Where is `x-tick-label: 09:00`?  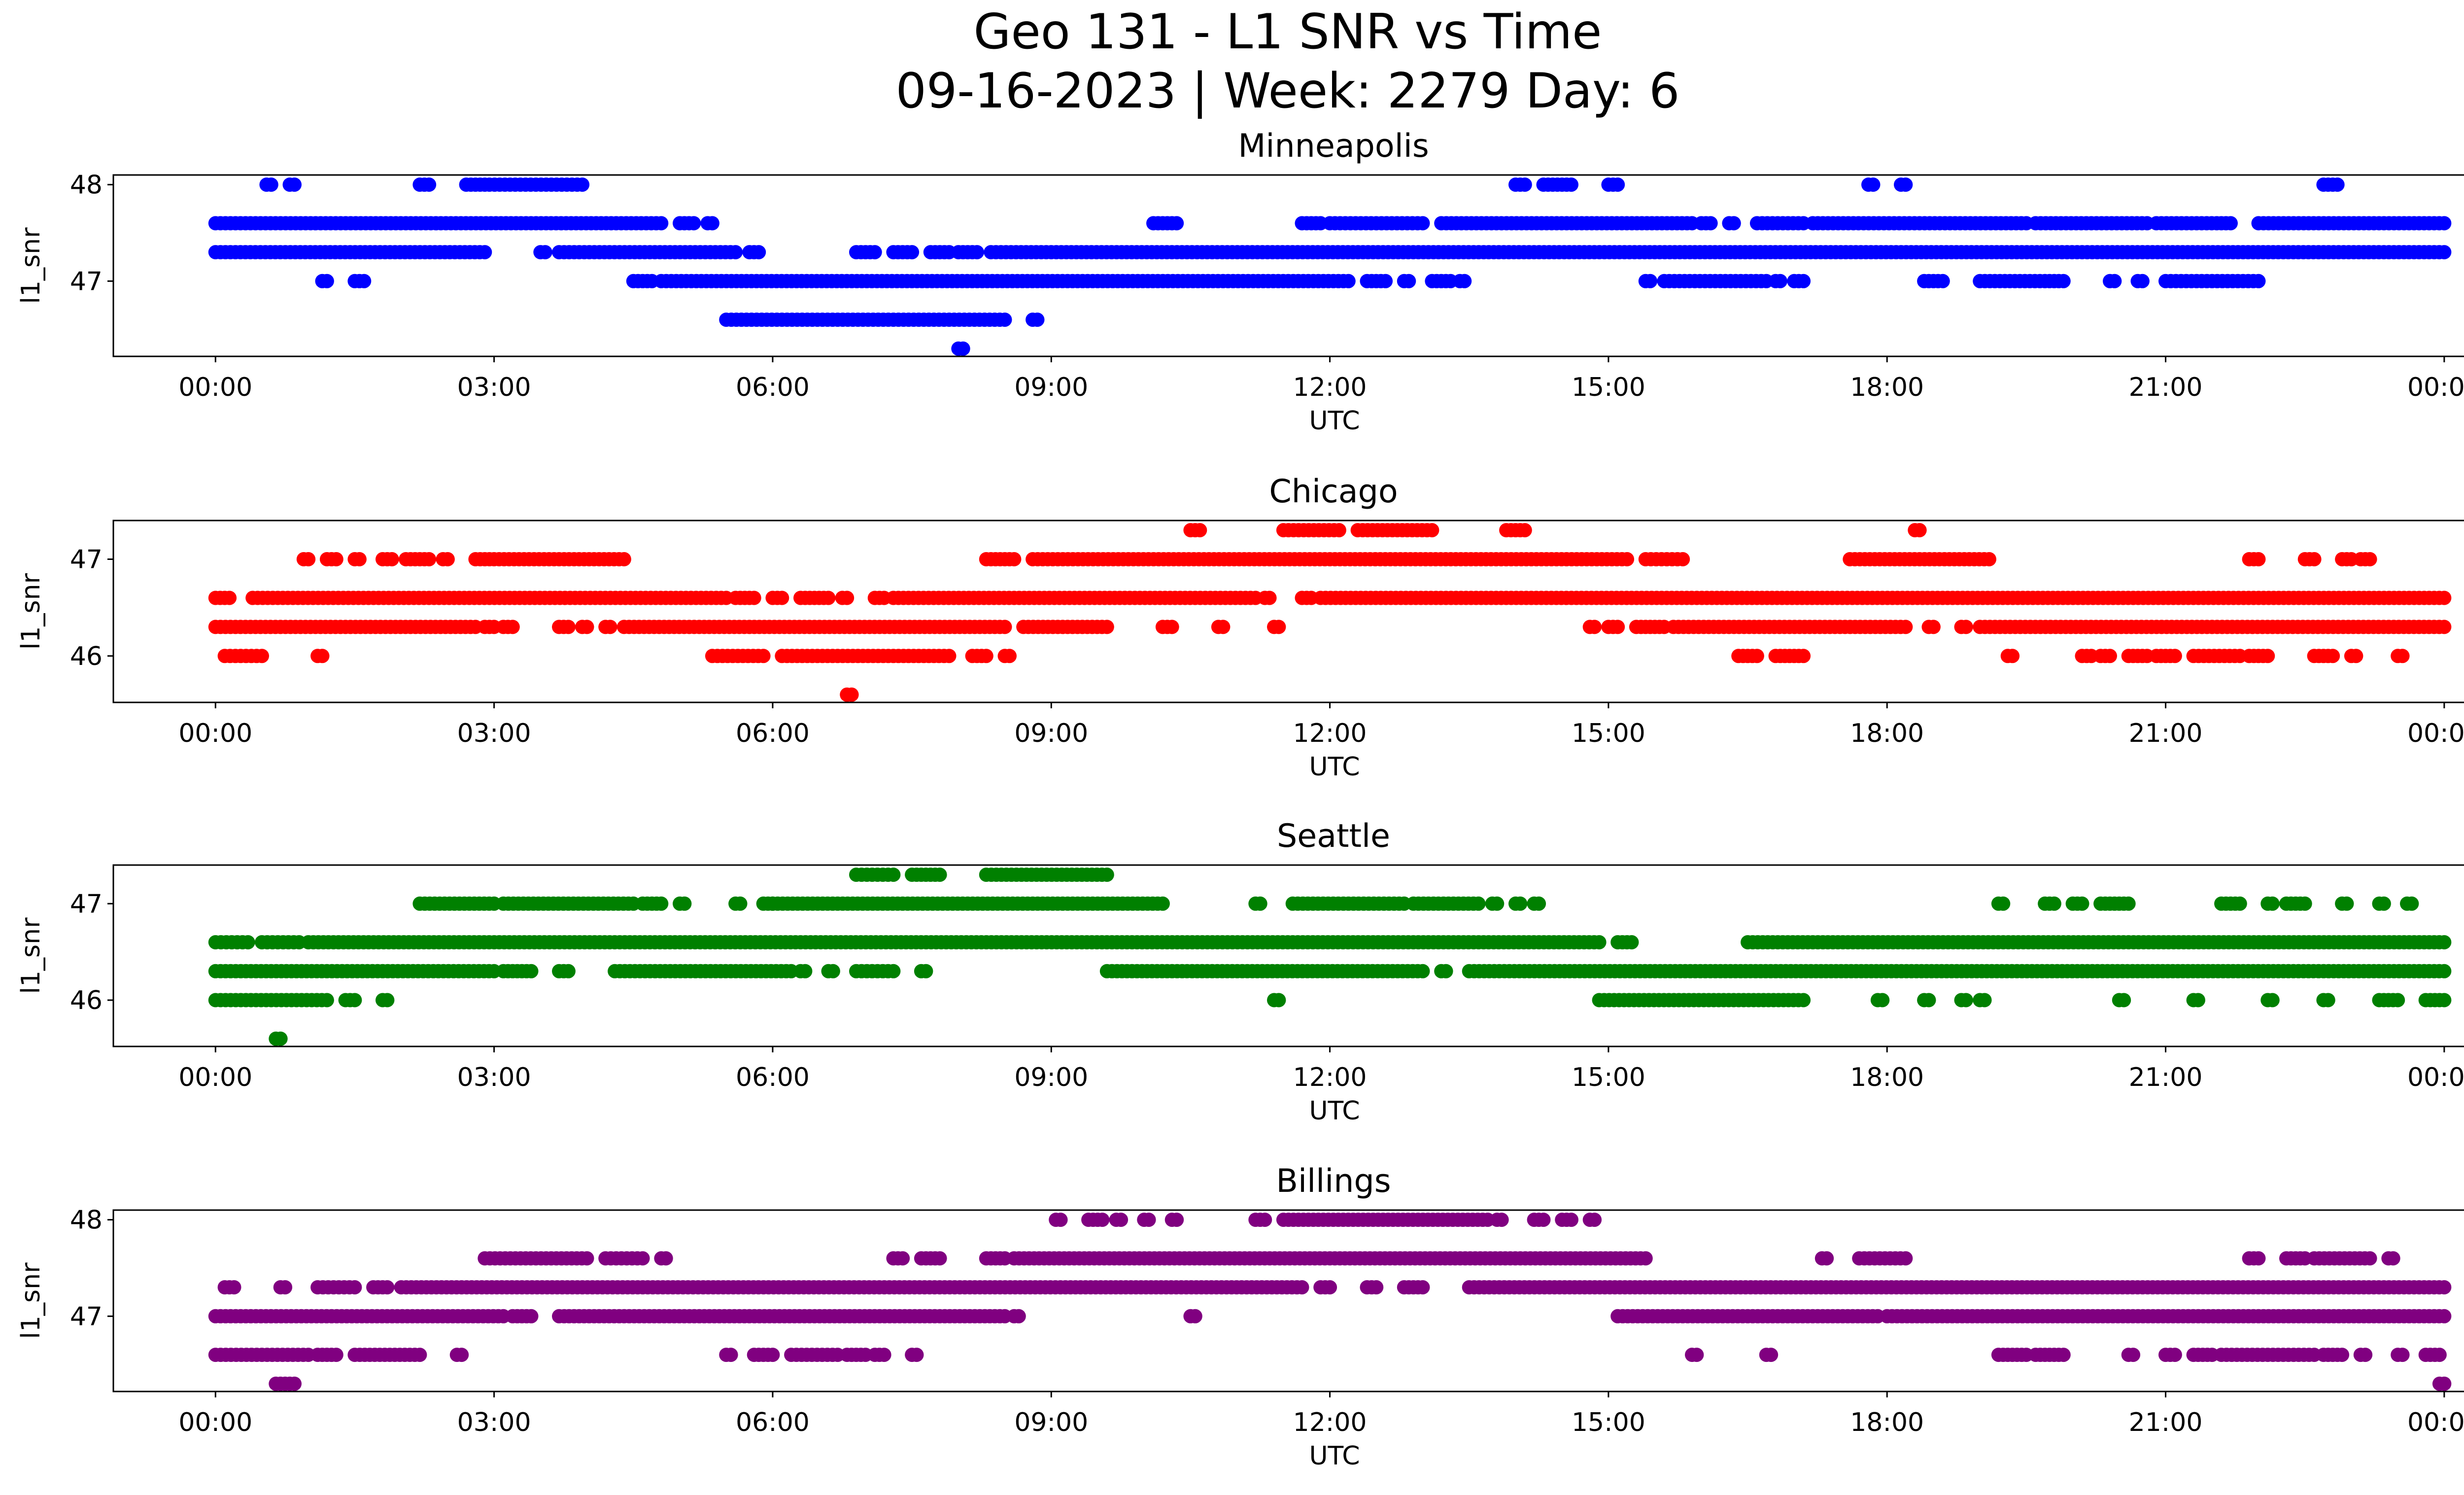
x-tick-label: 09:00 is located at coordinates (1051, 733).